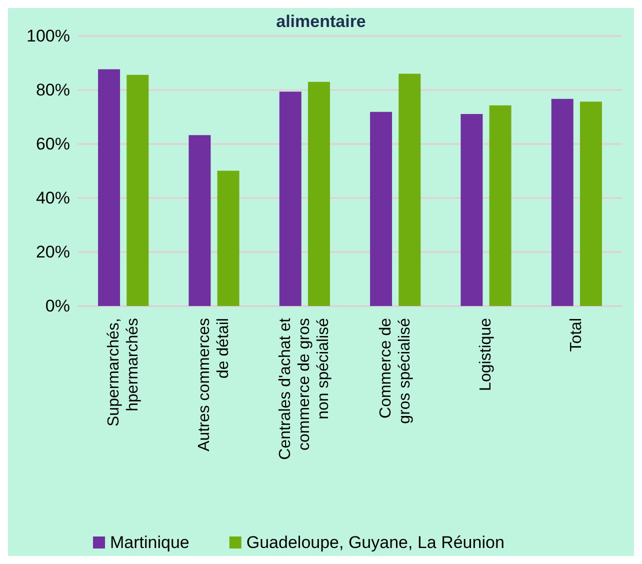  I want to click on y-tick-label: 100%, so click(48, 36).